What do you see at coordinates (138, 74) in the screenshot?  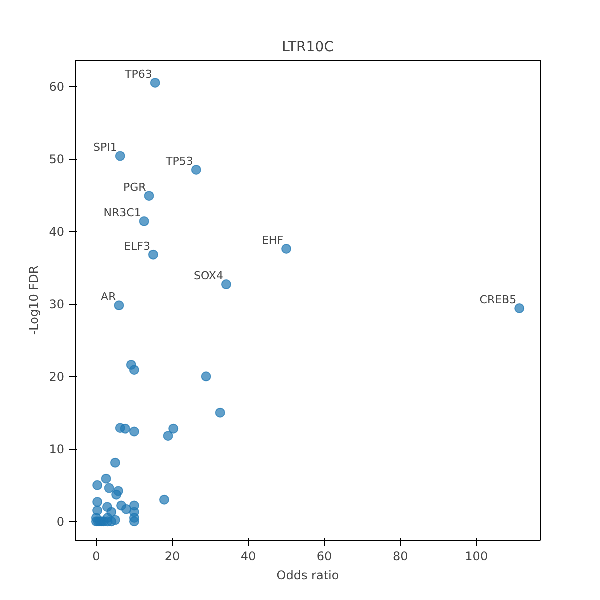 I see `annotation: TP63` at bounding box center [138, 74].